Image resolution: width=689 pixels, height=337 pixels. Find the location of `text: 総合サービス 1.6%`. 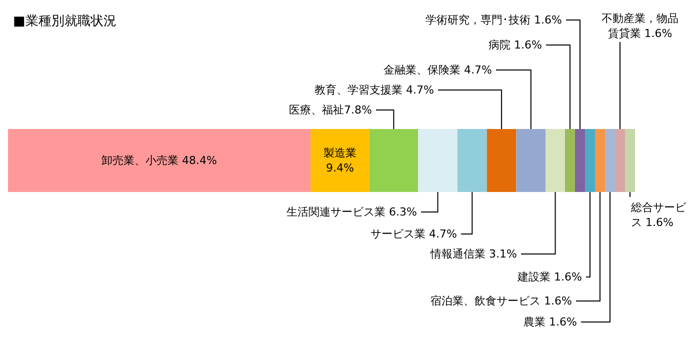

text: 総合サービス 1.6% is located at coordinates (658, 215).